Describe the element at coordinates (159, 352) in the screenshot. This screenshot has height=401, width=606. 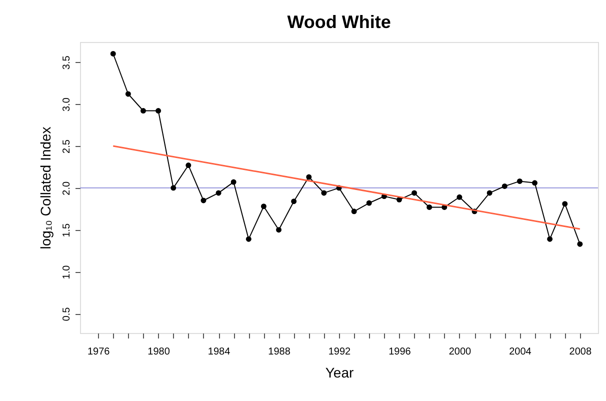
I see `x-tick-label: 1980` at that location.